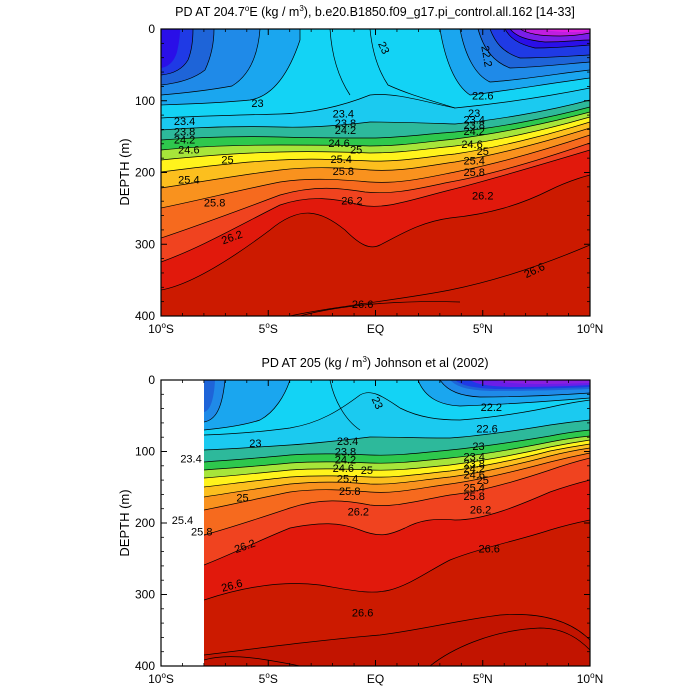  What do you see at coordinates (375, 62) in the screenshot?
I see `layer-22.6` at bounding box center [375, 62].